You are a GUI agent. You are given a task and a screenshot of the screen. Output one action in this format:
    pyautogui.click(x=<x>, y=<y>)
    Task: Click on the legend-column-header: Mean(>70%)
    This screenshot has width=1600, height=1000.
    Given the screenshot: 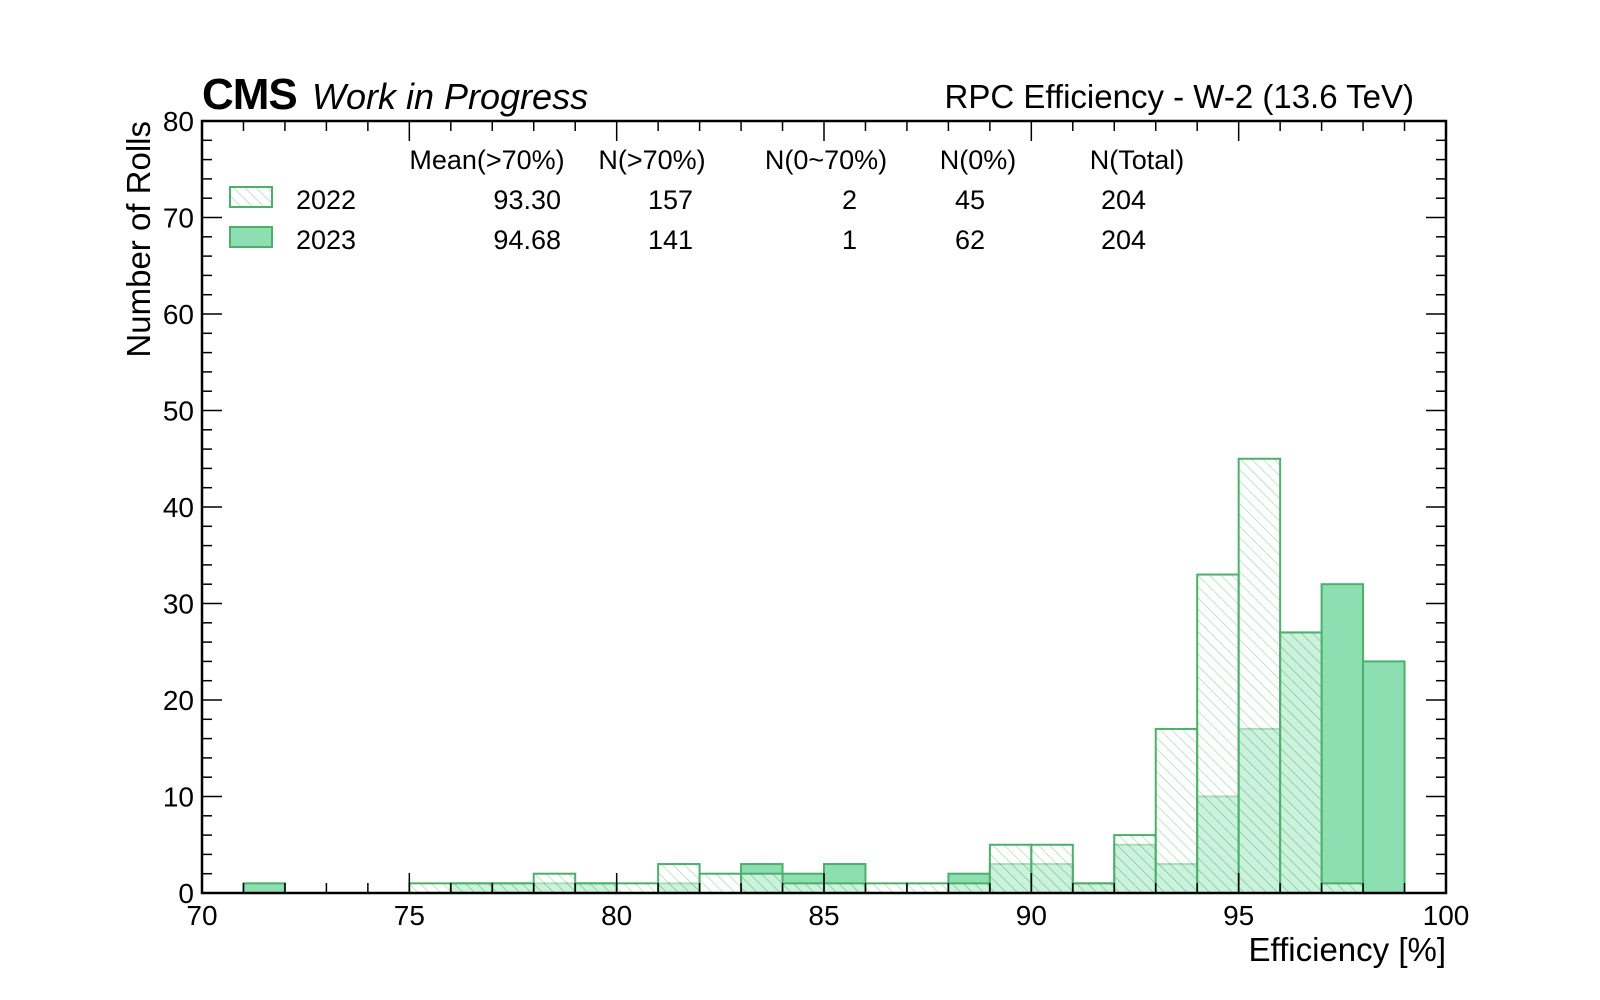 What is the action you would take?
    pyautogui.click(x=486, y=160)
    